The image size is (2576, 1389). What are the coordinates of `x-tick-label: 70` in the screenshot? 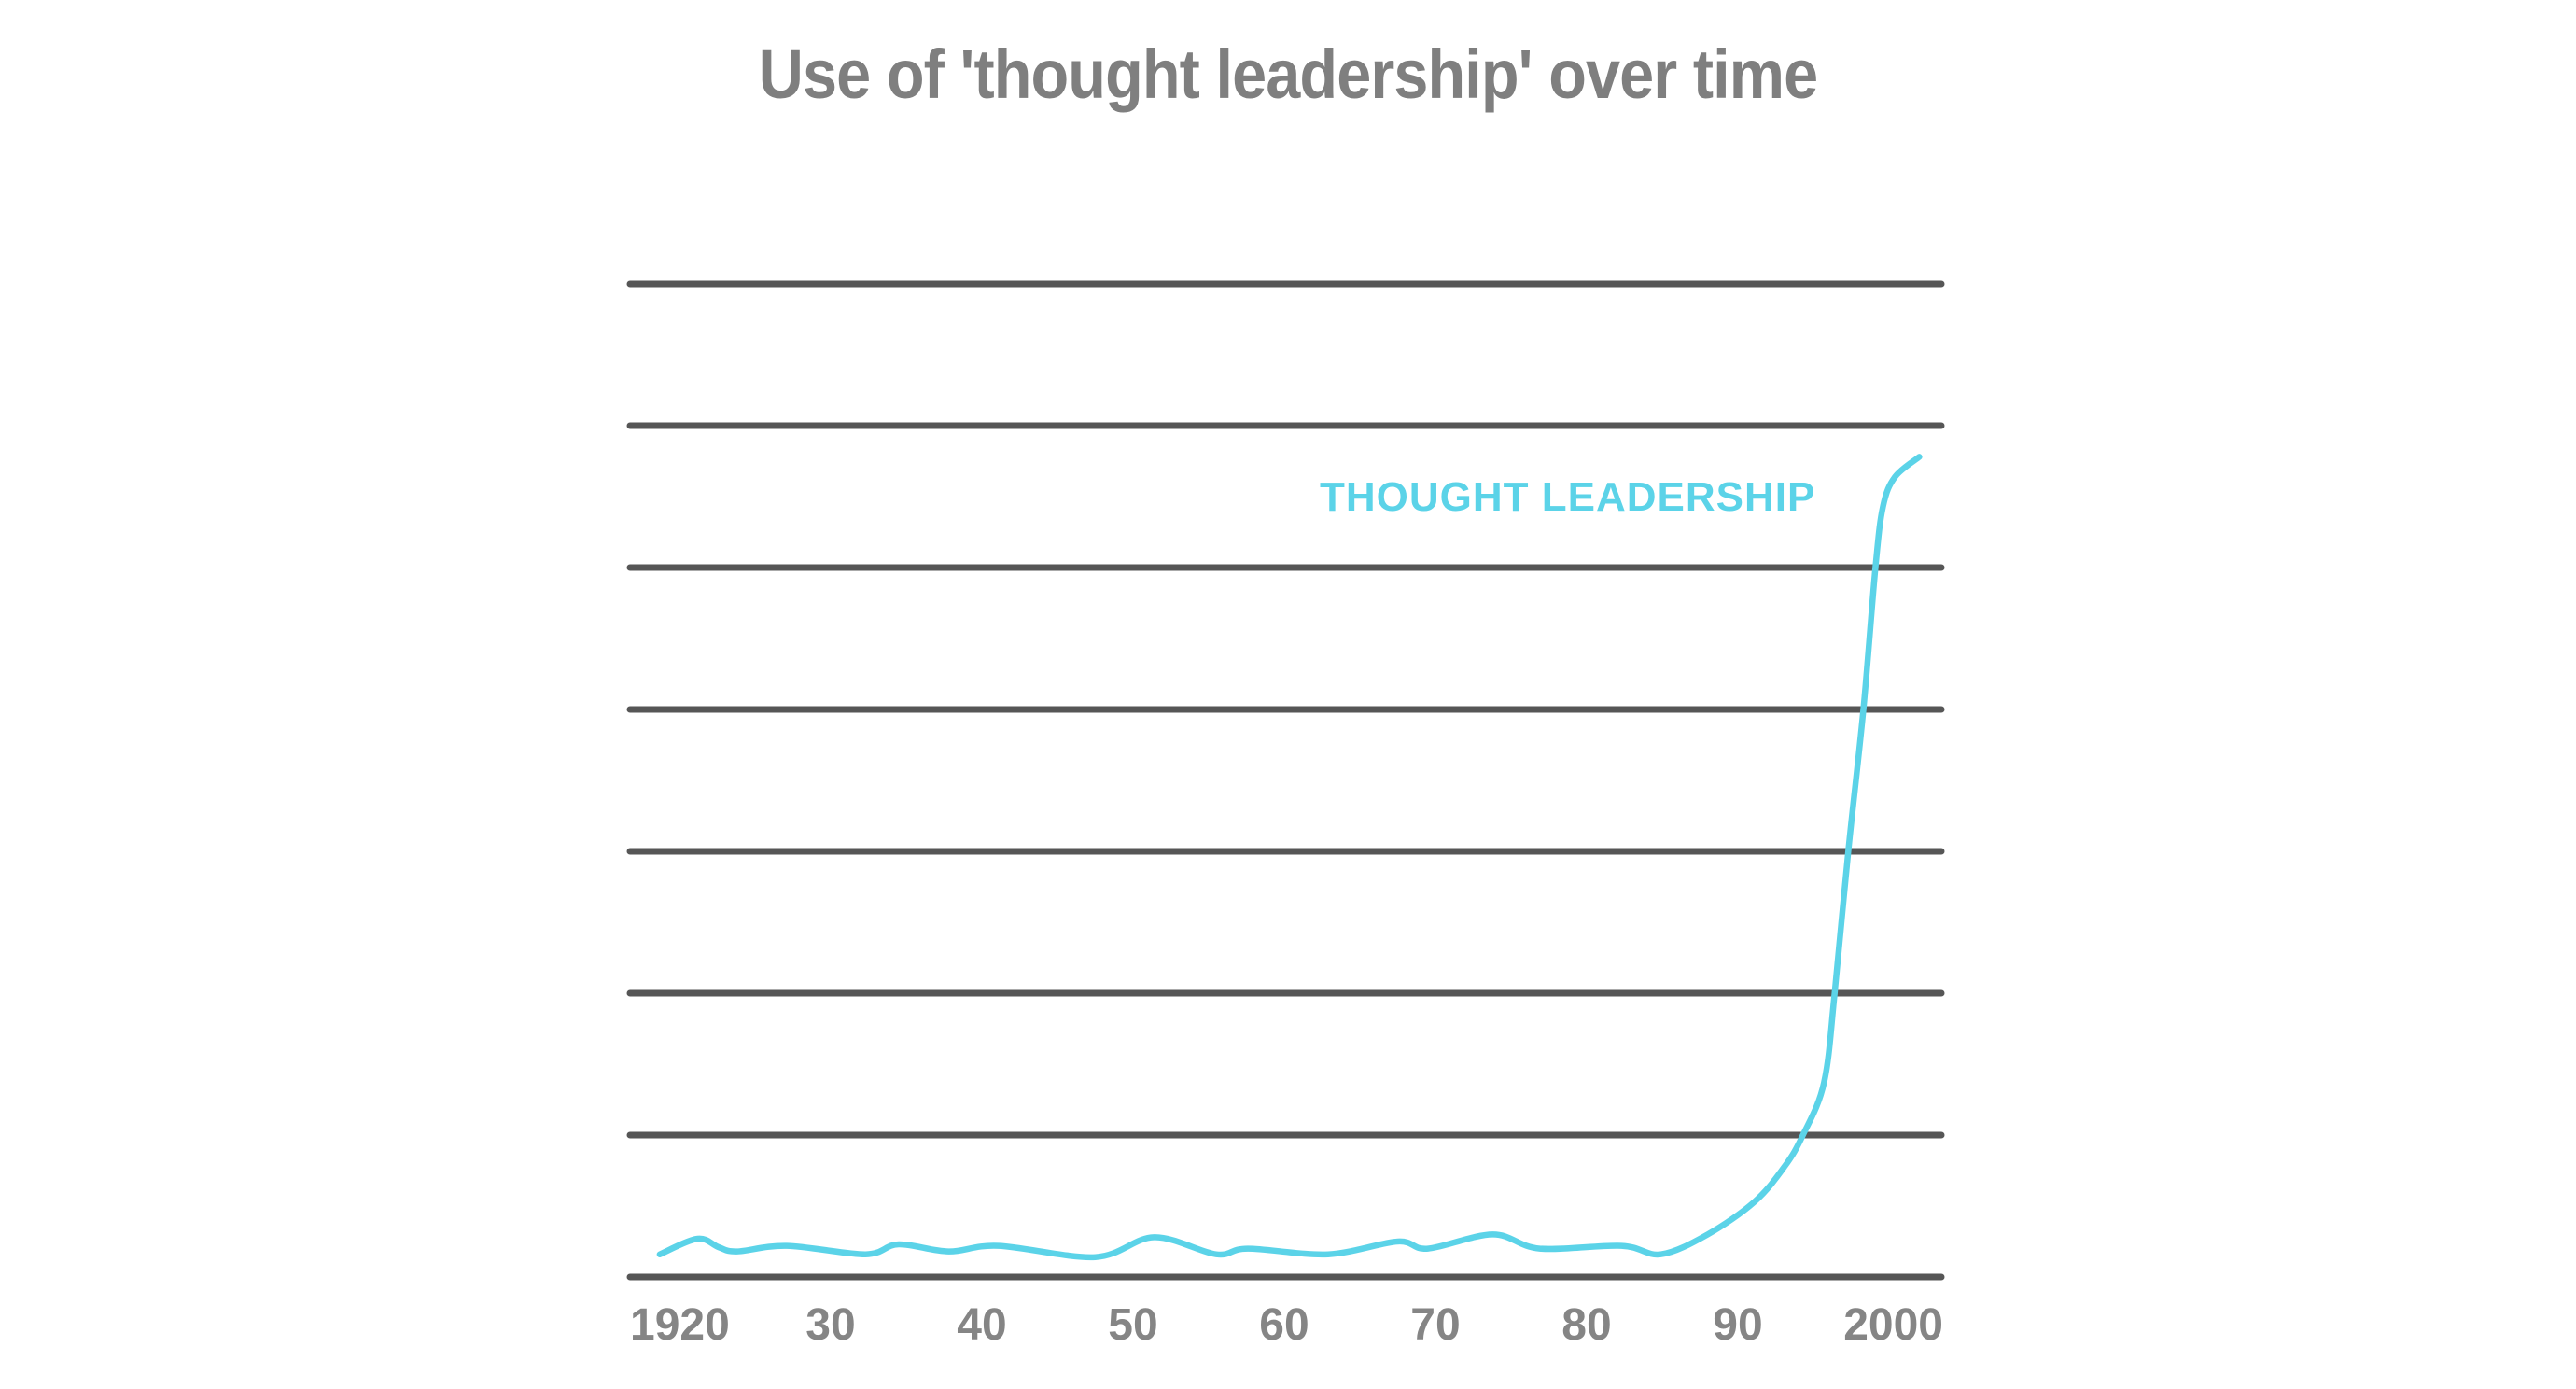 It's located at (1435, 1325).